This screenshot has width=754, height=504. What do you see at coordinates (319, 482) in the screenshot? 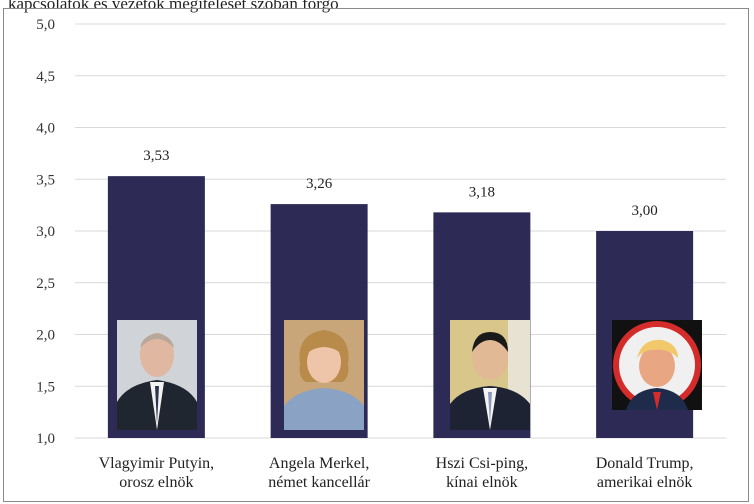
I see `category-label: német kancellár` at bounding box center [319, 482].